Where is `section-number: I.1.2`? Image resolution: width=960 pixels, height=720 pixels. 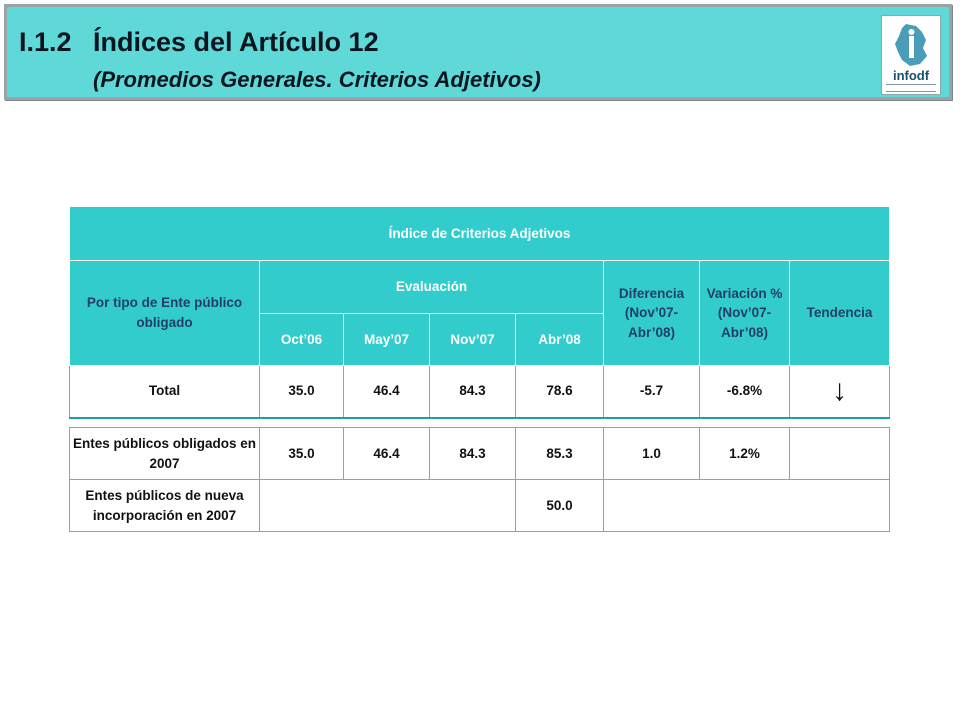
section-number: I.1.2 is located at coordinates (45, 42).